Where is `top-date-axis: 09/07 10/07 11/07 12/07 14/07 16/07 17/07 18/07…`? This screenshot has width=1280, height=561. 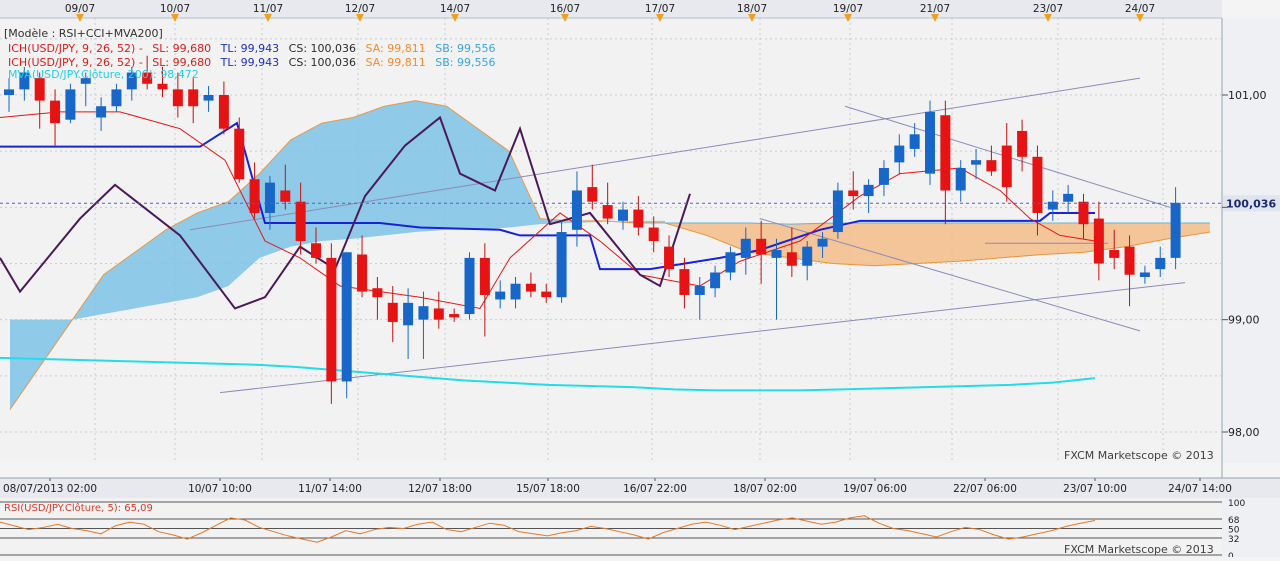
top-date-axis: 09/07 10/07 11/07 12/07 14/07 16/07 17/07 18/07… is located at coordinates (610, 12).